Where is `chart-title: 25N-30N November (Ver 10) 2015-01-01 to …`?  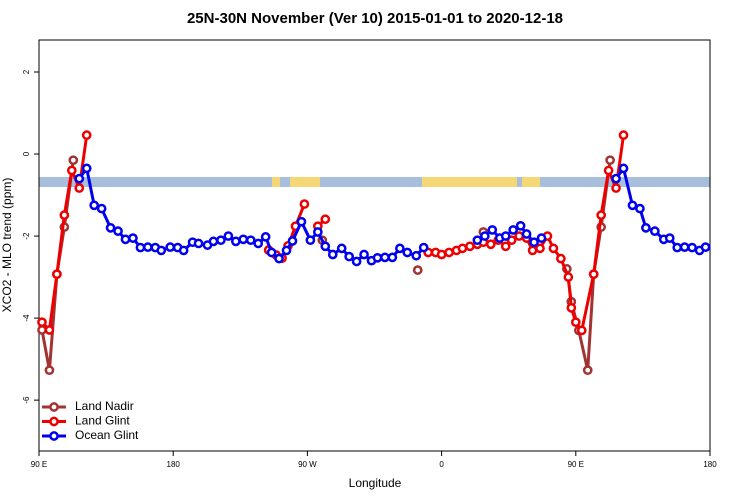
chart-title: 25N-30N November (Ver 10) 2015-01-01 to … is located at coordinates (375, 18).